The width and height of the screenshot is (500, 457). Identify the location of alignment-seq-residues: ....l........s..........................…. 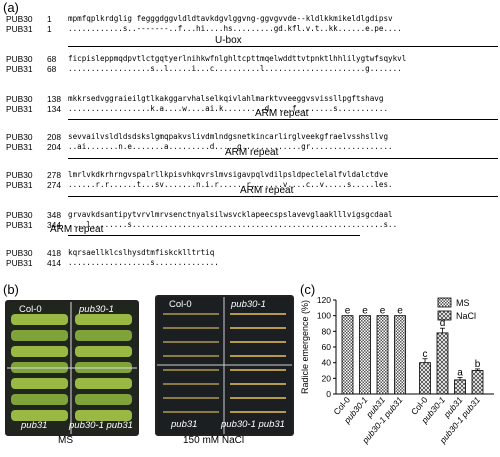
(233, 224).